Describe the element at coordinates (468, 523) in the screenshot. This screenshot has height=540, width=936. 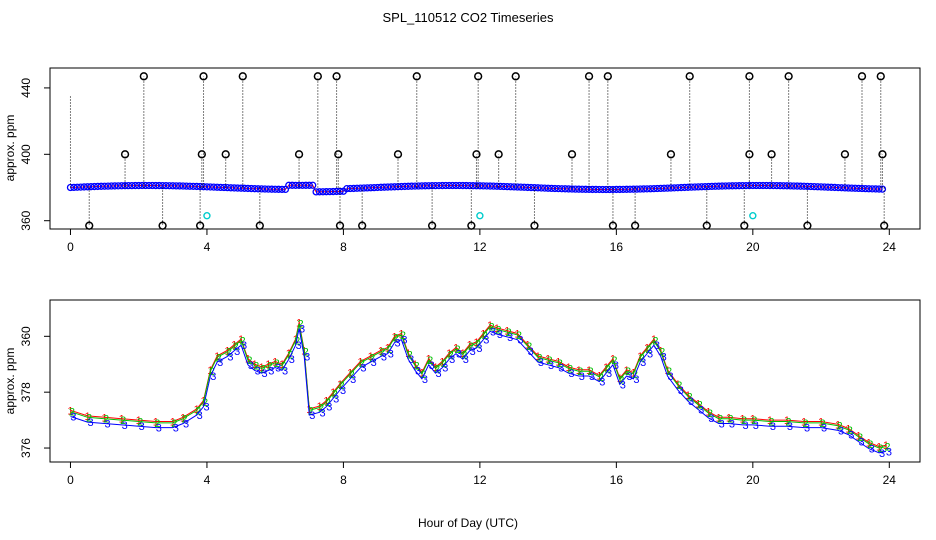
I see `x-axis-title: Hour of Day (UTC)` at that location.